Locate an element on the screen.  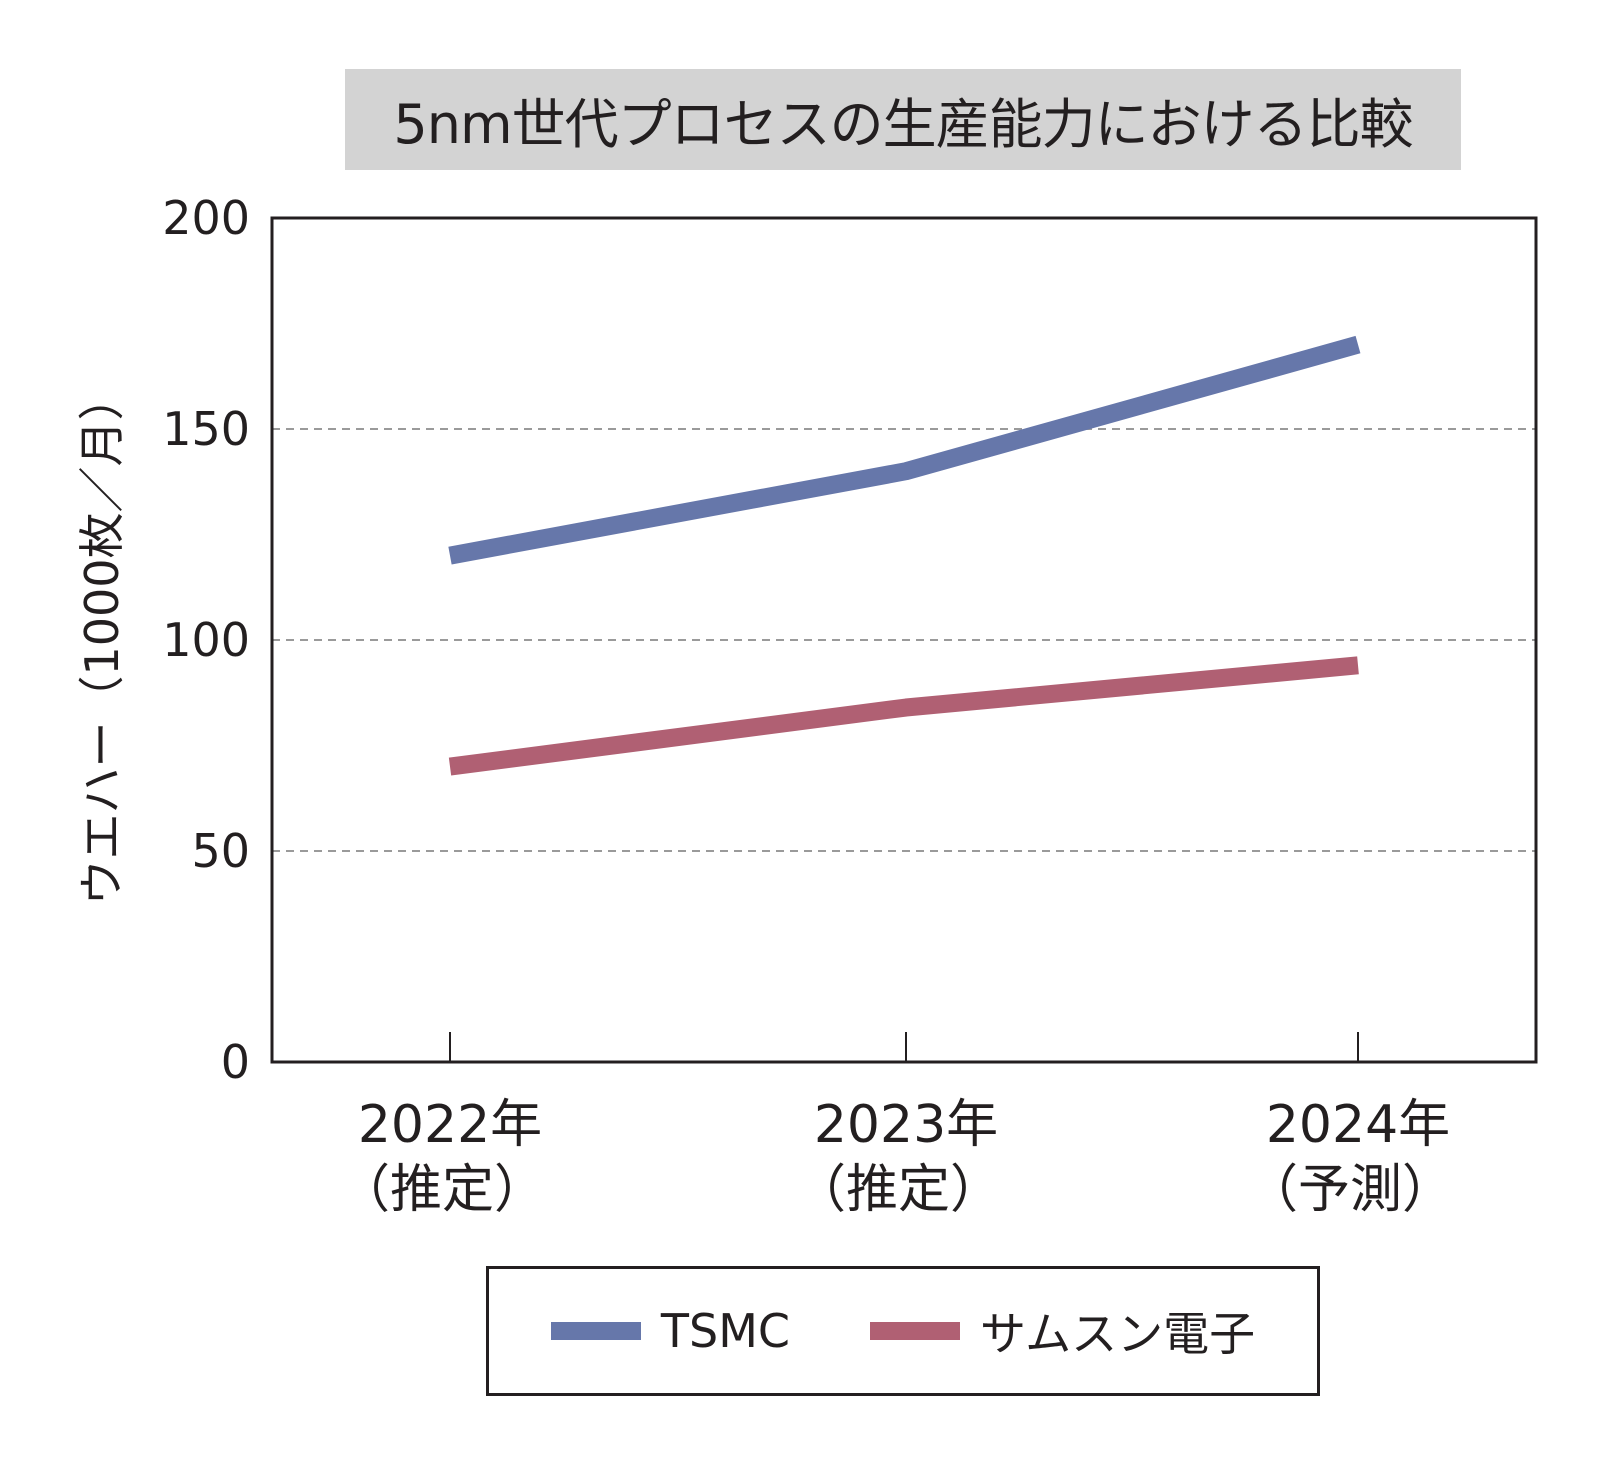
y-tick-label-50: 50 is located at coordinates (220, 851).